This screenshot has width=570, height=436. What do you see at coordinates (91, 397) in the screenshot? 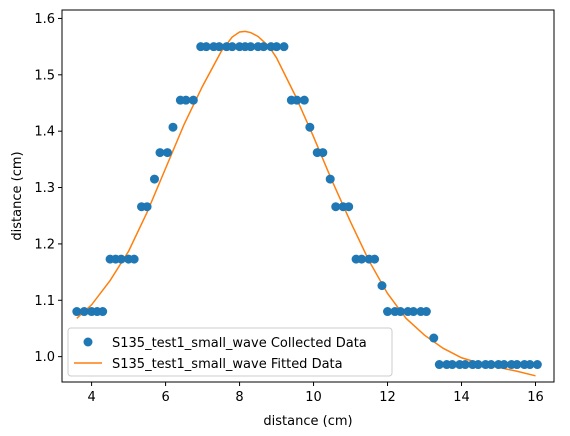
I see `x-tick-label: 4` at bounding box center [91, 397].